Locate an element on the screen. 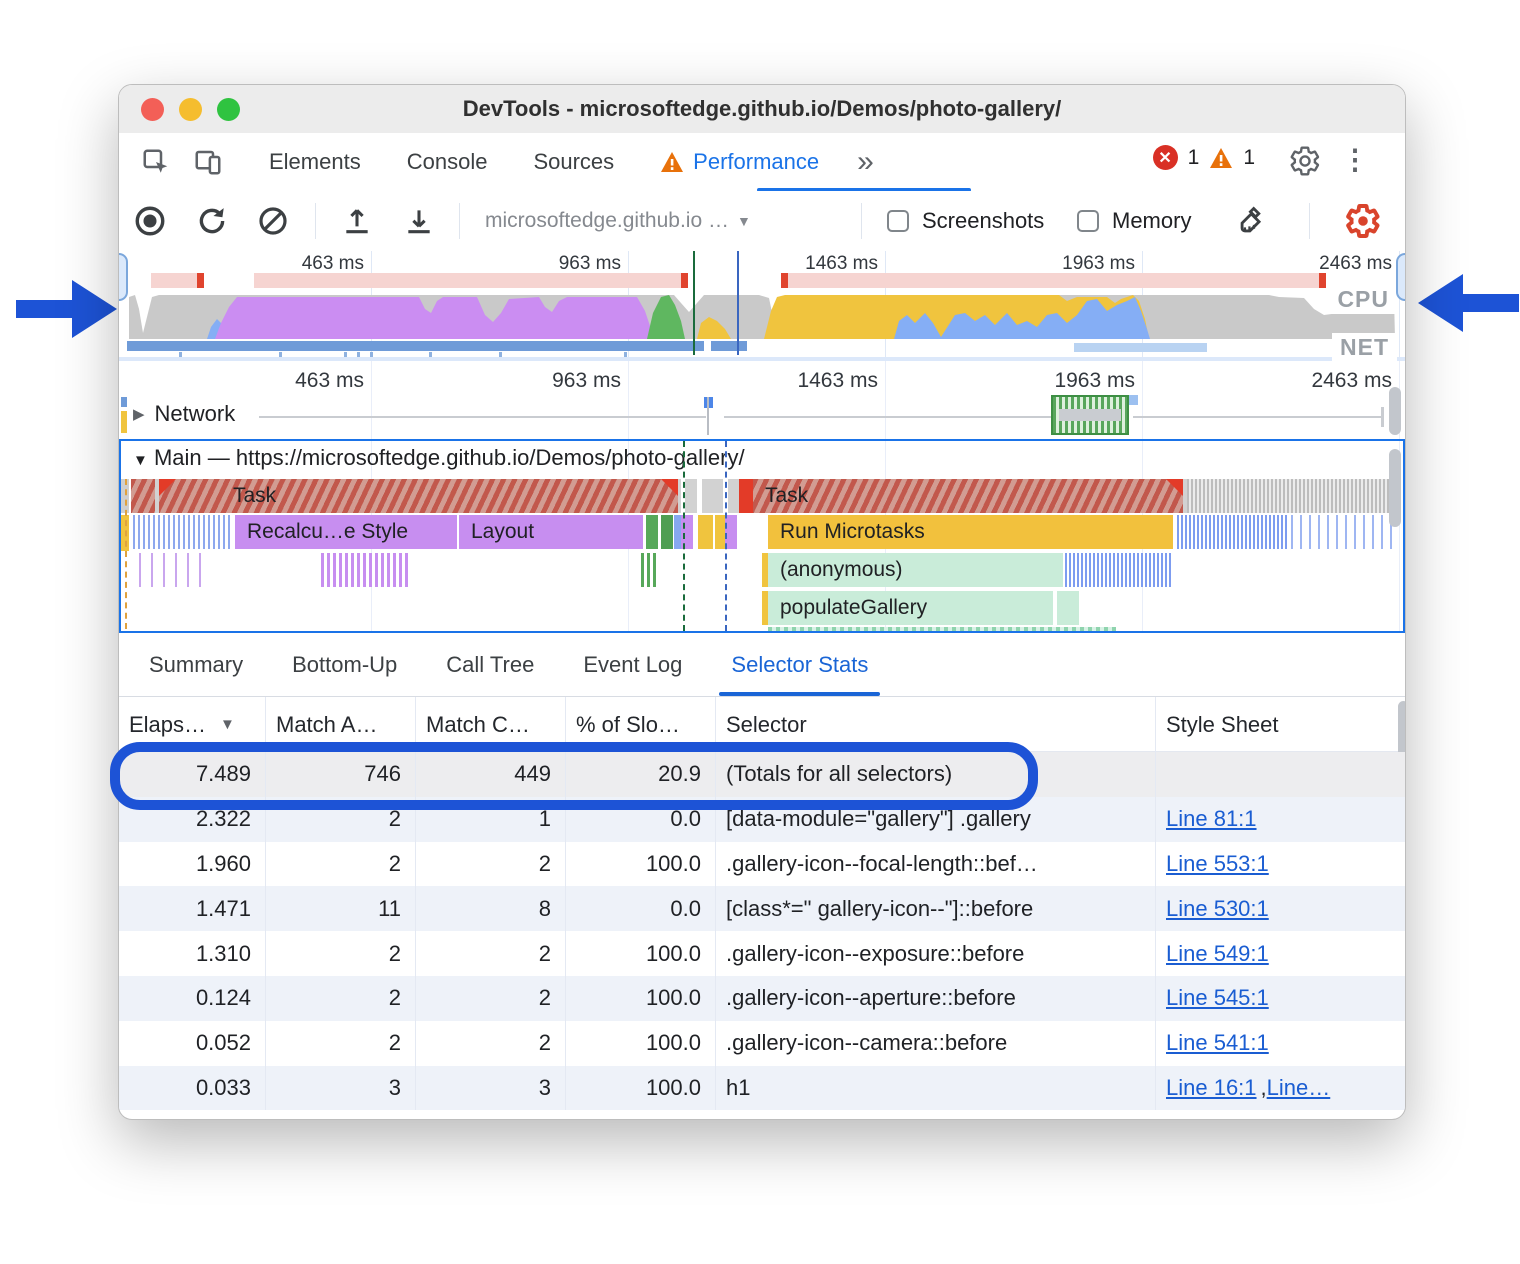  capture-settings-gear-icon is located at coordinates (1363, 221).